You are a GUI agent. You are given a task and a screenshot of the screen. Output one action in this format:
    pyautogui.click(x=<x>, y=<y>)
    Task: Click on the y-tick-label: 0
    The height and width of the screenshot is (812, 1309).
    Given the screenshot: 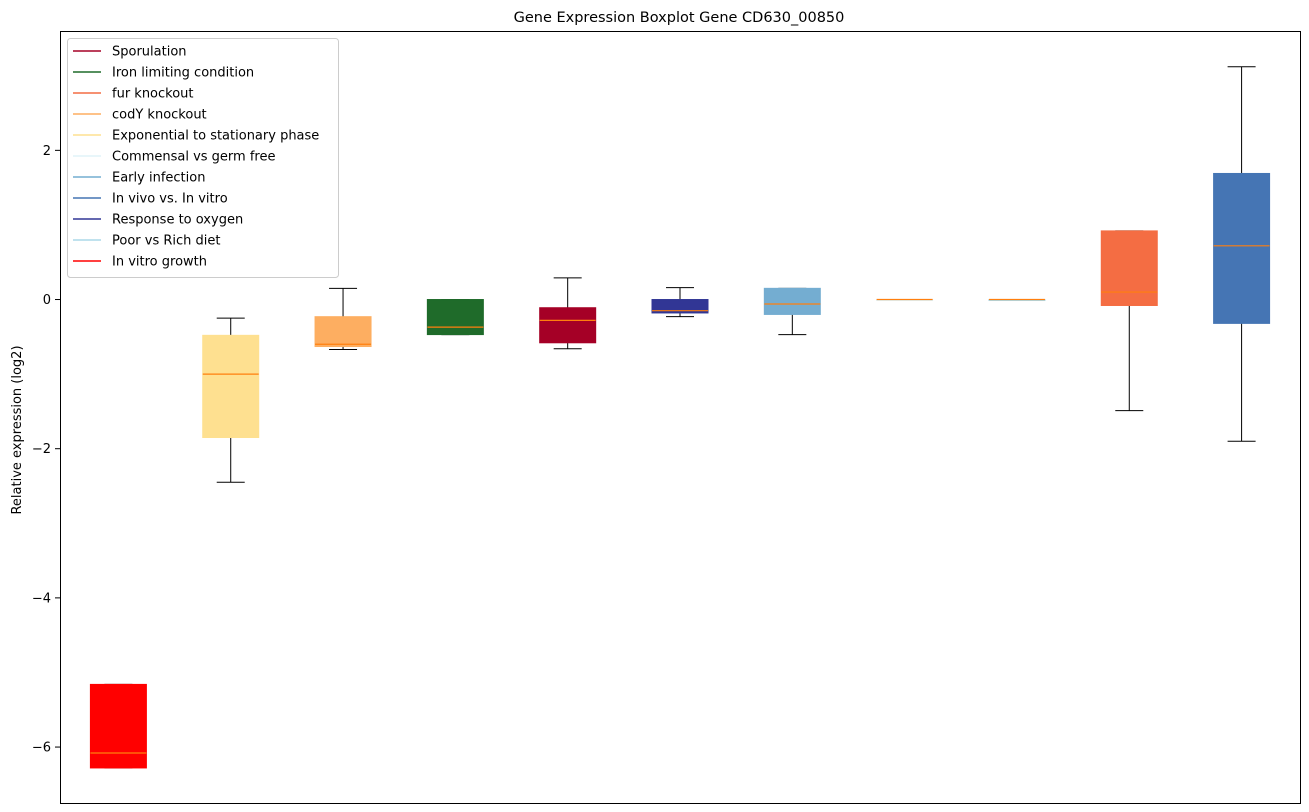 What is the action you would take?
    pyautogui.click(x=47, y=300)
    